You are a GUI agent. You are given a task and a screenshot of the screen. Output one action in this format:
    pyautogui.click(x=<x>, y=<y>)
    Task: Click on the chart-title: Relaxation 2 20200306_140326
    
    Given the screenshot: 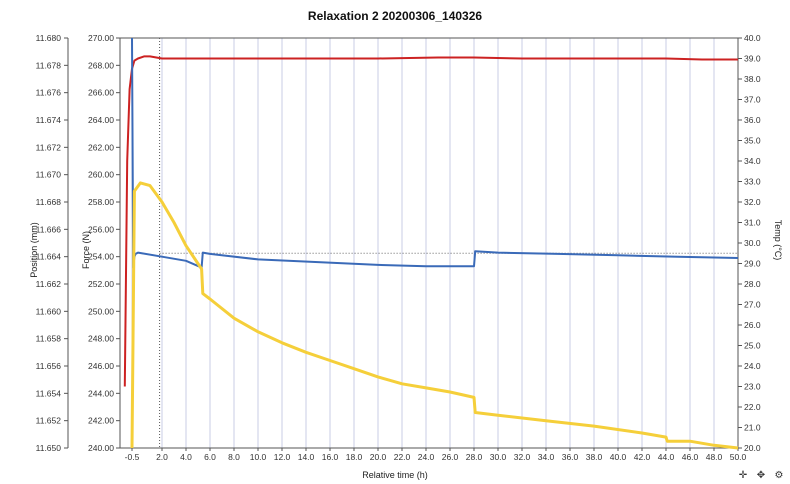 What is the action you would take?
    pyautogui.click(x=395, y=16)
    